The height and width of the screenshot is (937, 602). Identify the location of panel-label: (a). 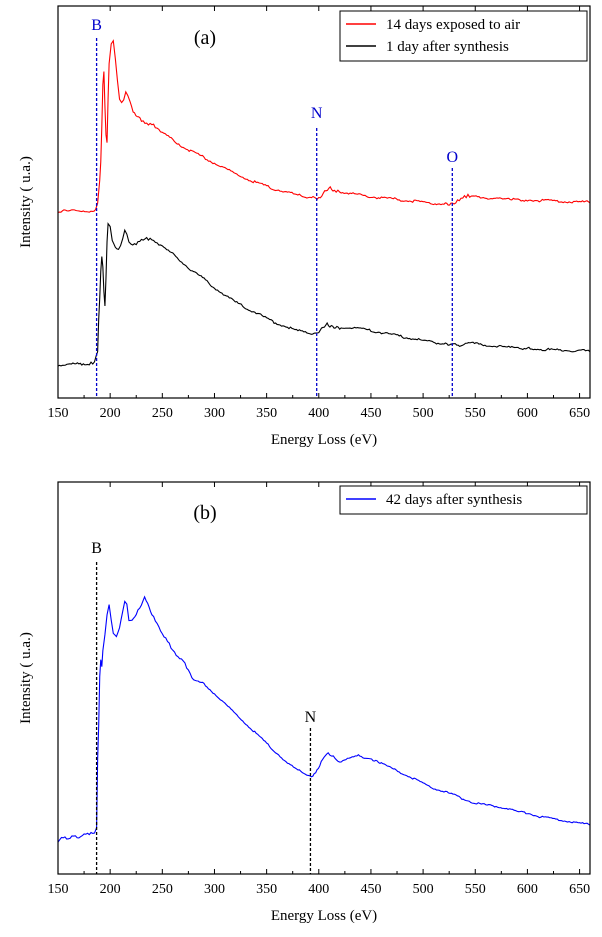
(205, 38).